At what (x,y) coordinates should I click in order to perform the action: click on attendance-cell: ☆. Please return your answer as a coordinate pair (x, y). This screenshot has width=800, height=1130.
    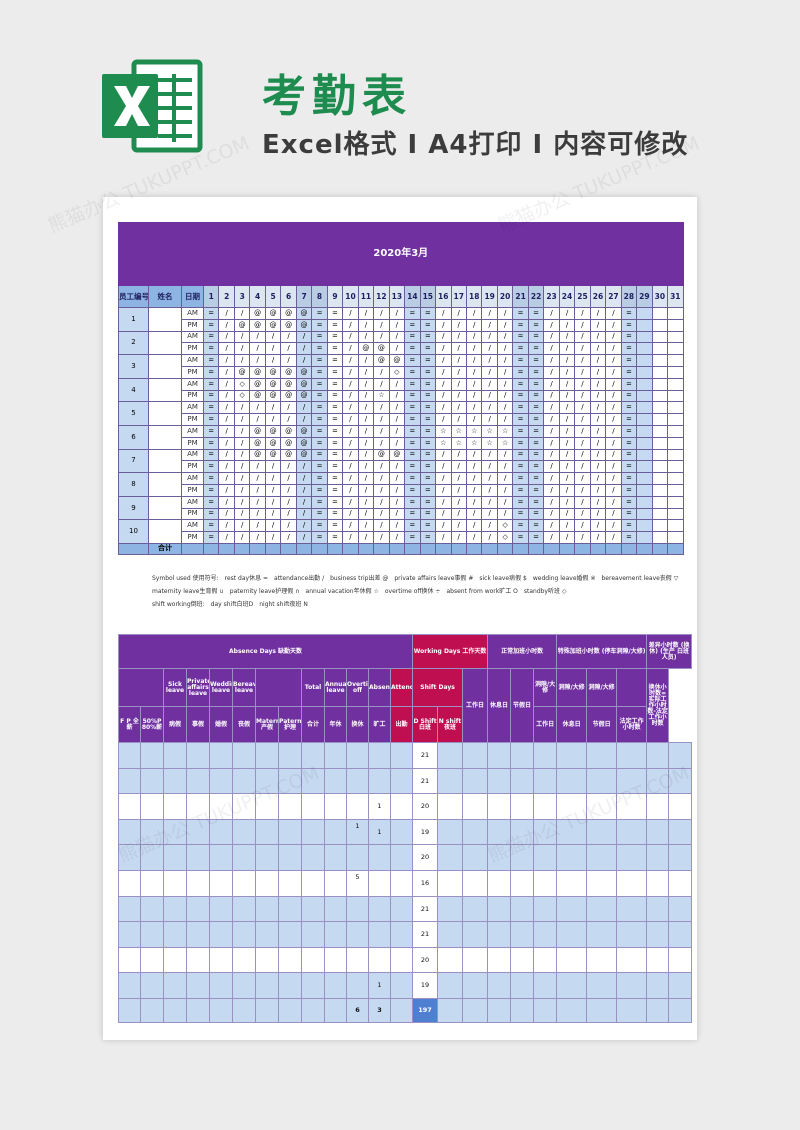
    Looking at the image, I should click on (489, 431).